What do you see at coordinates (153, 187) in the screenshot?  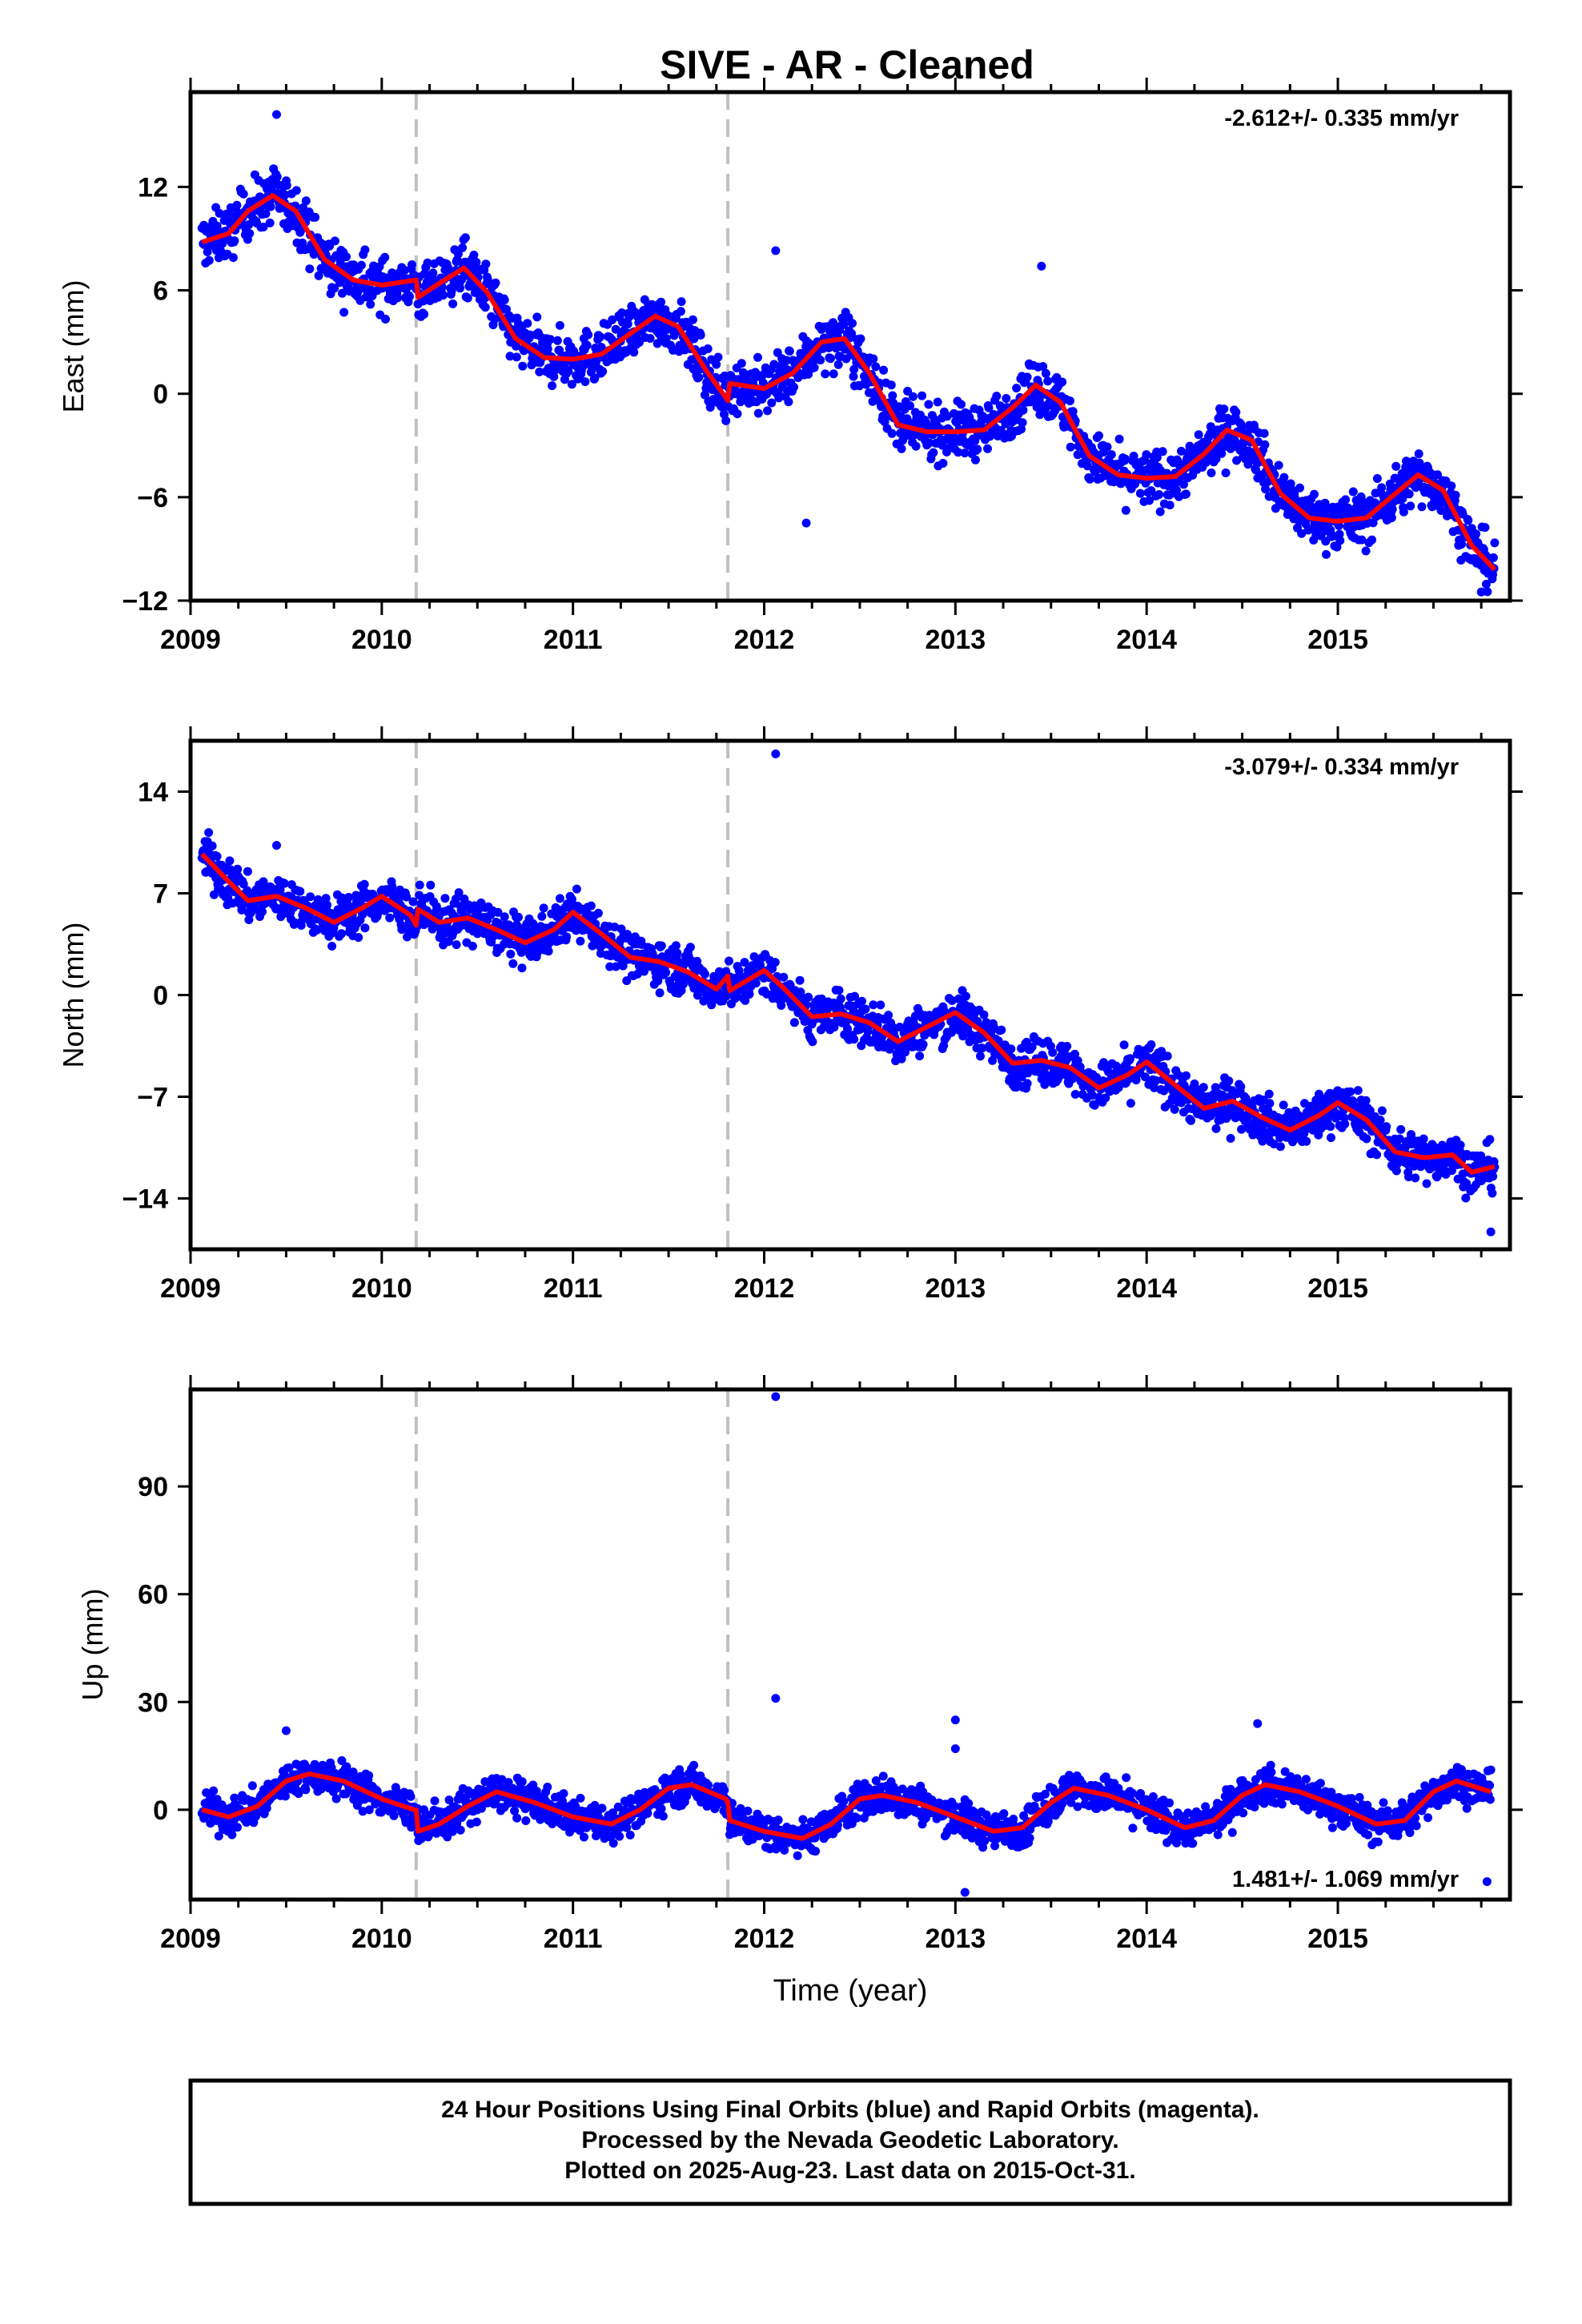 I see `y-tick-label: 12` at bounding box center [153, 187].